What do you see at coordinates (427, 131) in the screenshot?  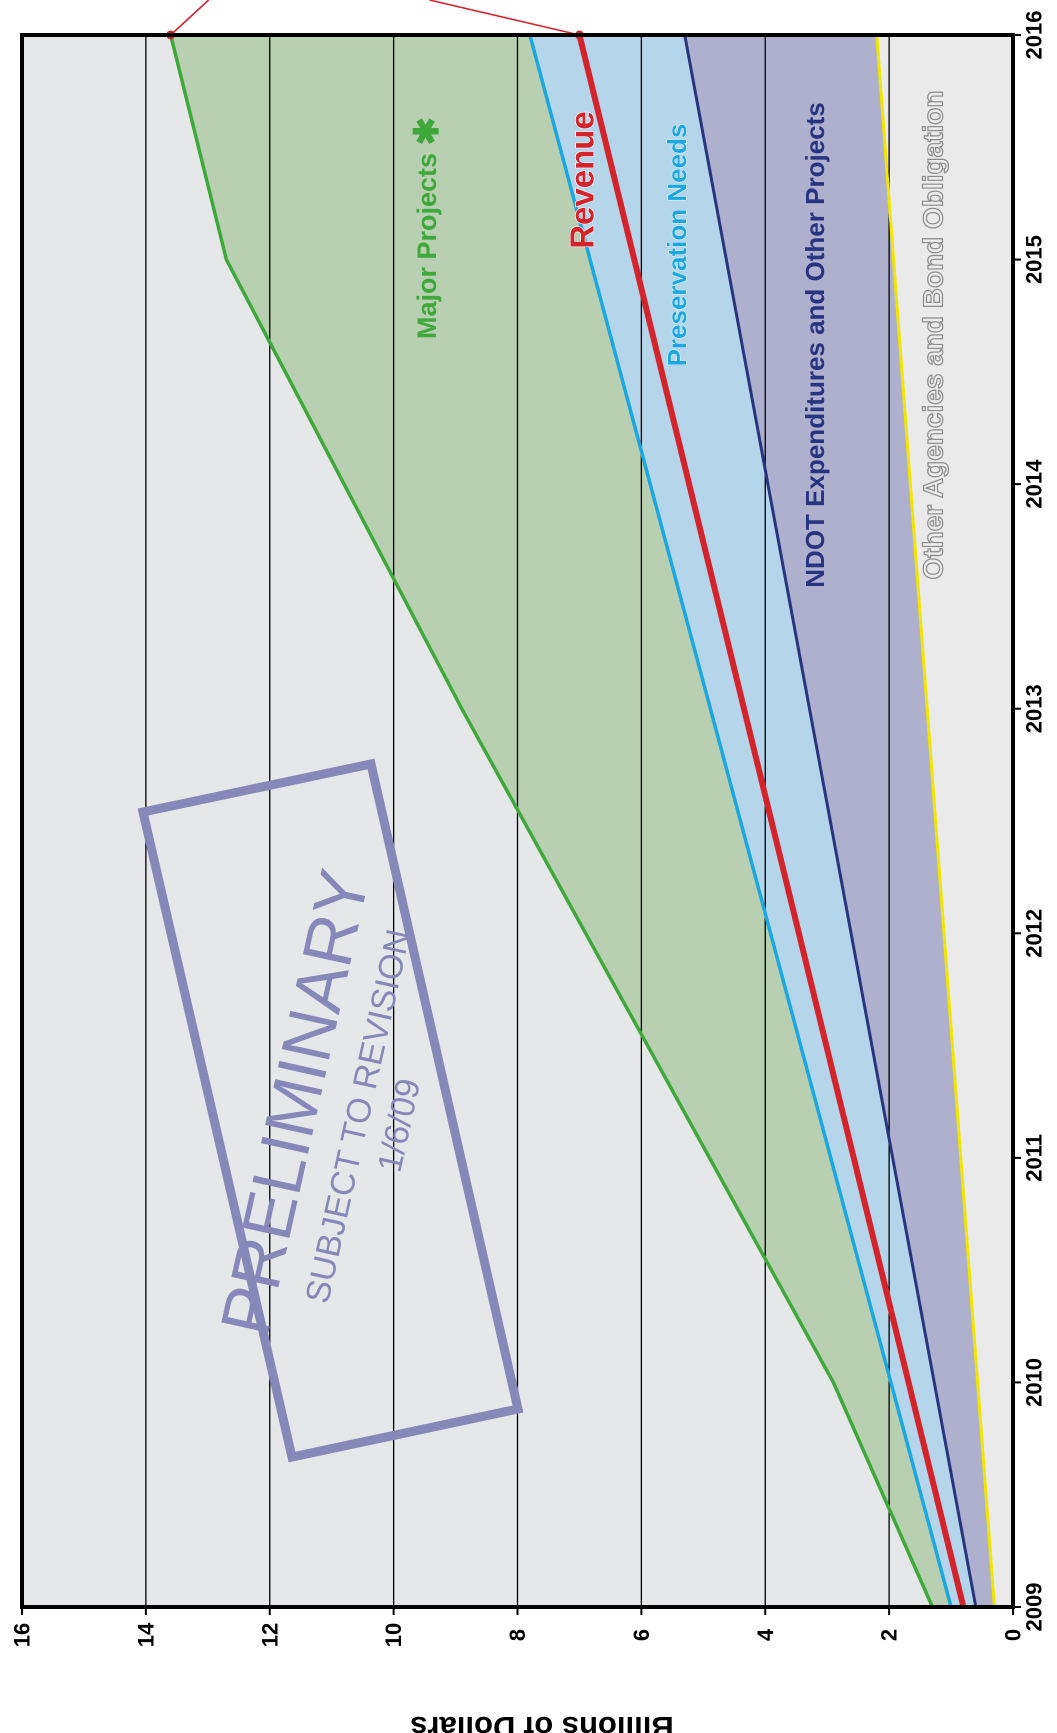 I see `major-projects-asterisk: ✱` at bounding box center [427, 131].